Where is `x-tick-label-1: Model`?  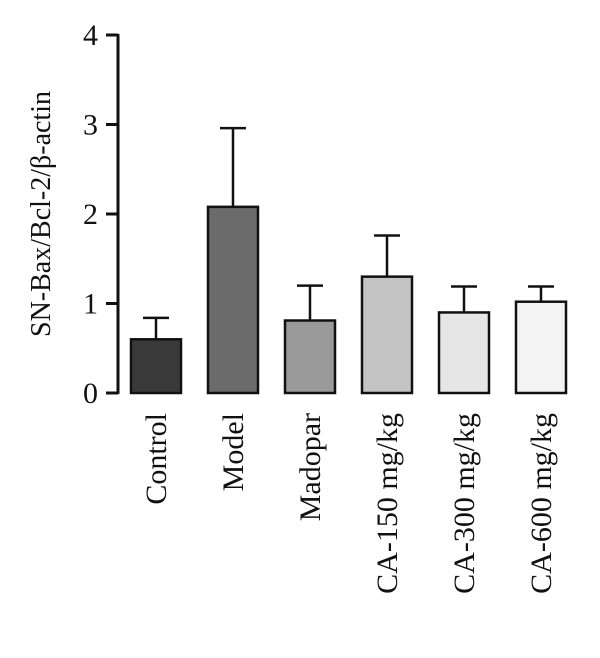
x-tick-label-1: Model is located at coordinates (233, 452).